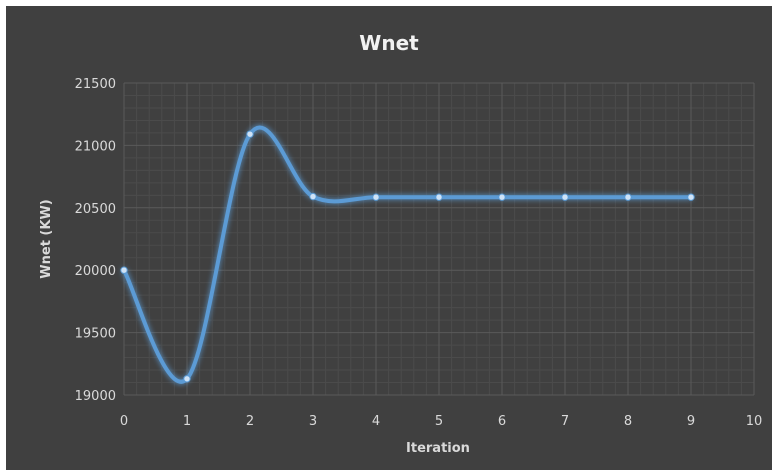  I want to click on y-axis-title: Wnet (KW), so click(46, 238).